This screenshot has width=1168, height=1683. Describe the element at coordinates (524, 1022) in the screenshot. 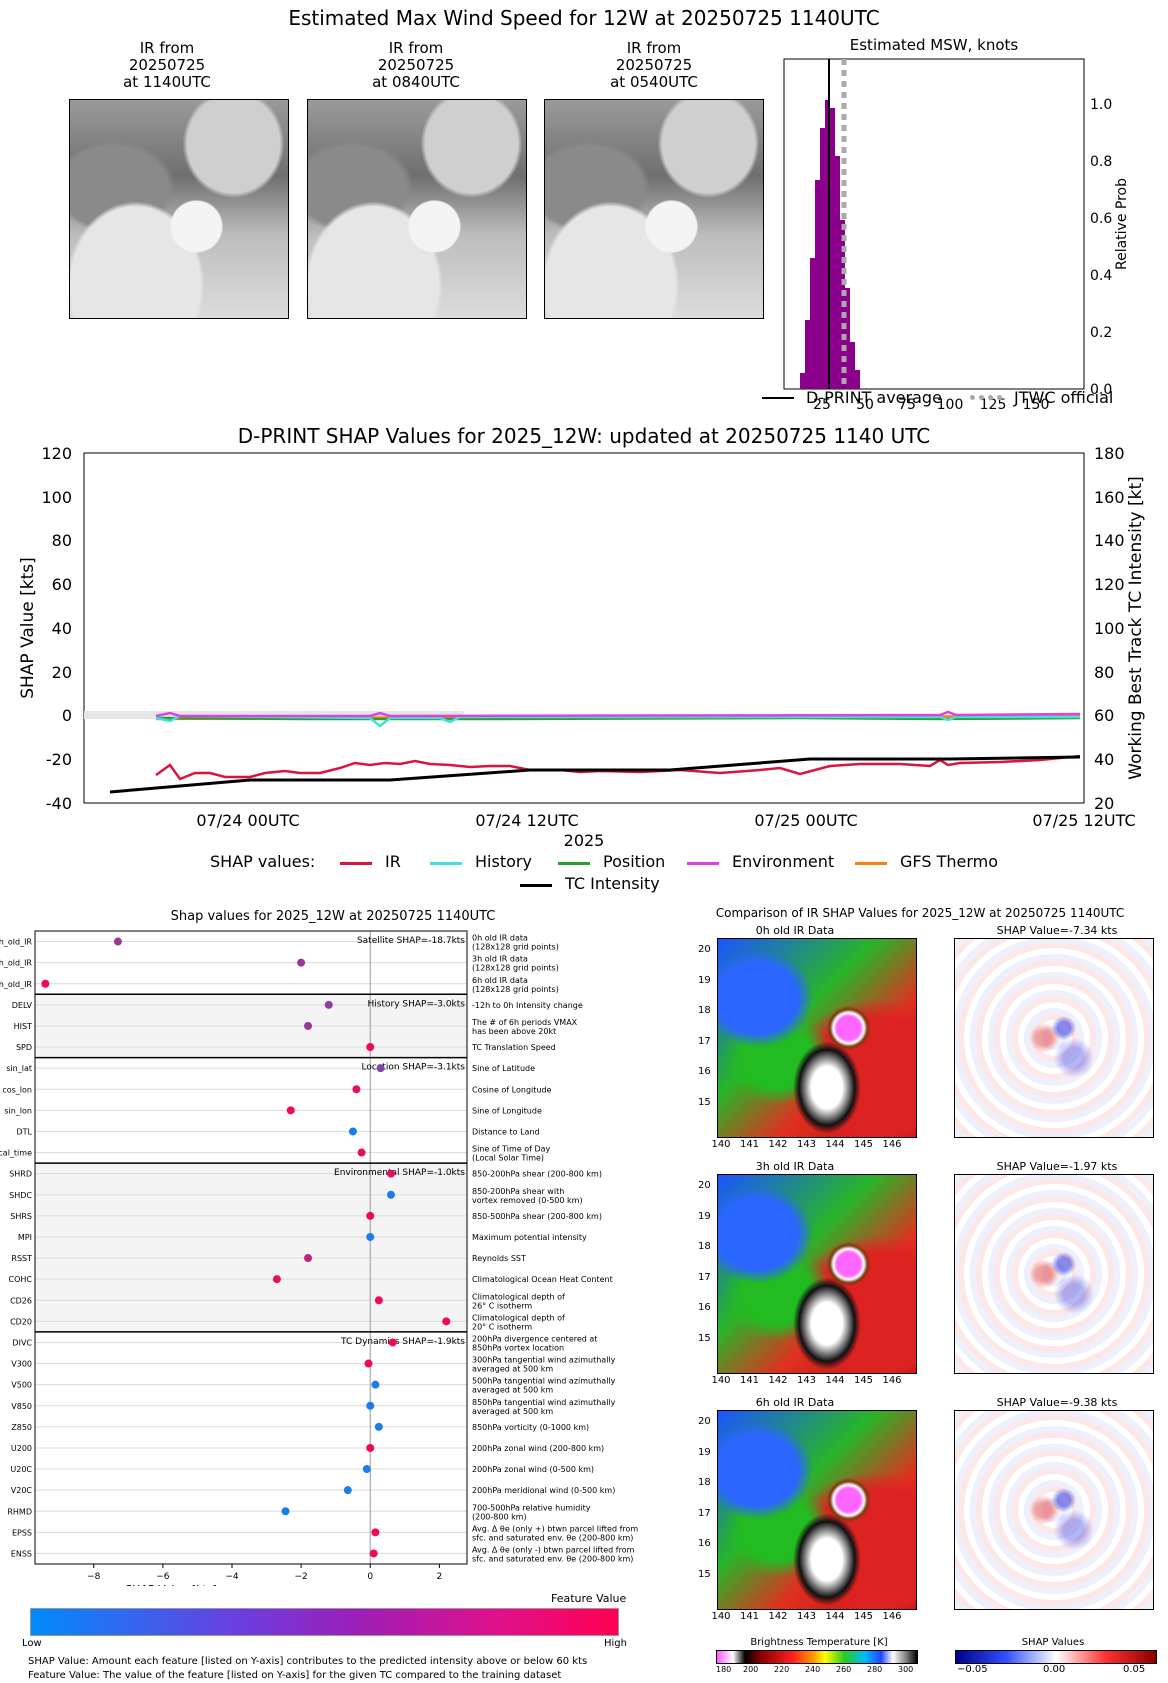

I see `feature-desc: The # of 6h periods VMAX` at that location.